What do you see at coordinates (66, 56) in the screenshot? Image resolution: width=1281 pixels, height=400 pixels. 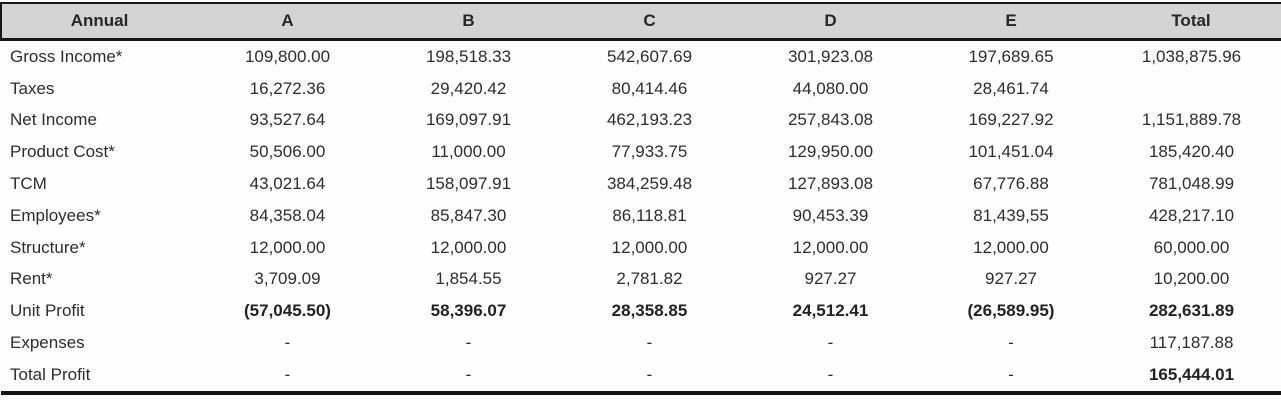 I see `row-label: Gross Income*` at bounding box center [66, 56].